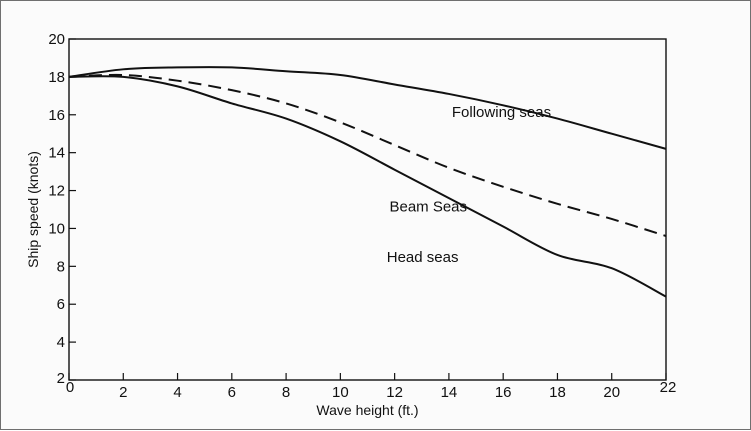 Image resolution: width=751 pixels, height=431 pixels. Describe the element at coordinates (449, 392) in the screenshot. I see `x-tick-label: 14` at that location.